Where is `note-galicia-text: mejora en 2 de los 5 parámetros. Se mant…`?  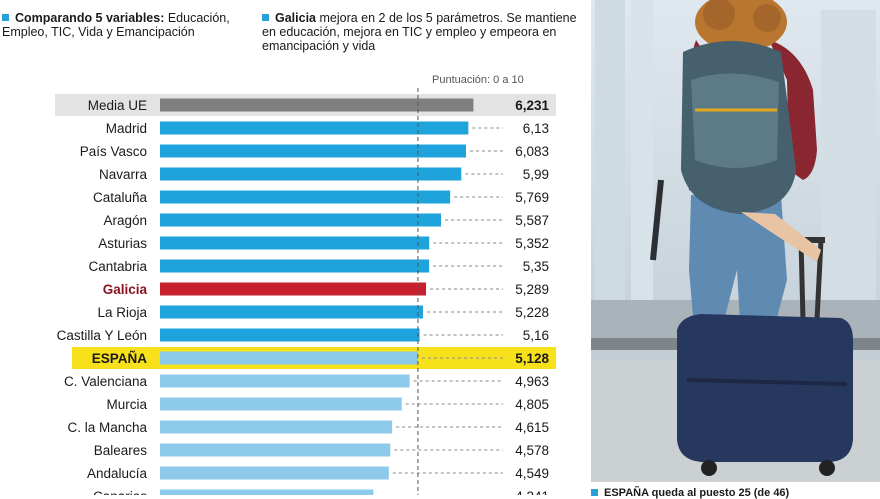
note-galicia-text: mejora en 2 de los 5 parámetros. Se mant… is located at coordinates (419, 32).